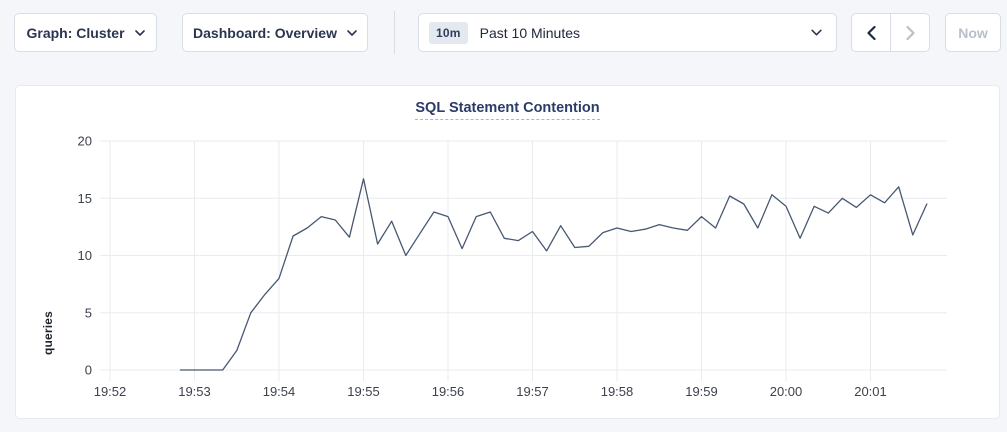 The image size is (1007, 432). Describe the element at coordinates (786, 391) in the screenshot. I see `x-tick-label: 20:00` at that location.